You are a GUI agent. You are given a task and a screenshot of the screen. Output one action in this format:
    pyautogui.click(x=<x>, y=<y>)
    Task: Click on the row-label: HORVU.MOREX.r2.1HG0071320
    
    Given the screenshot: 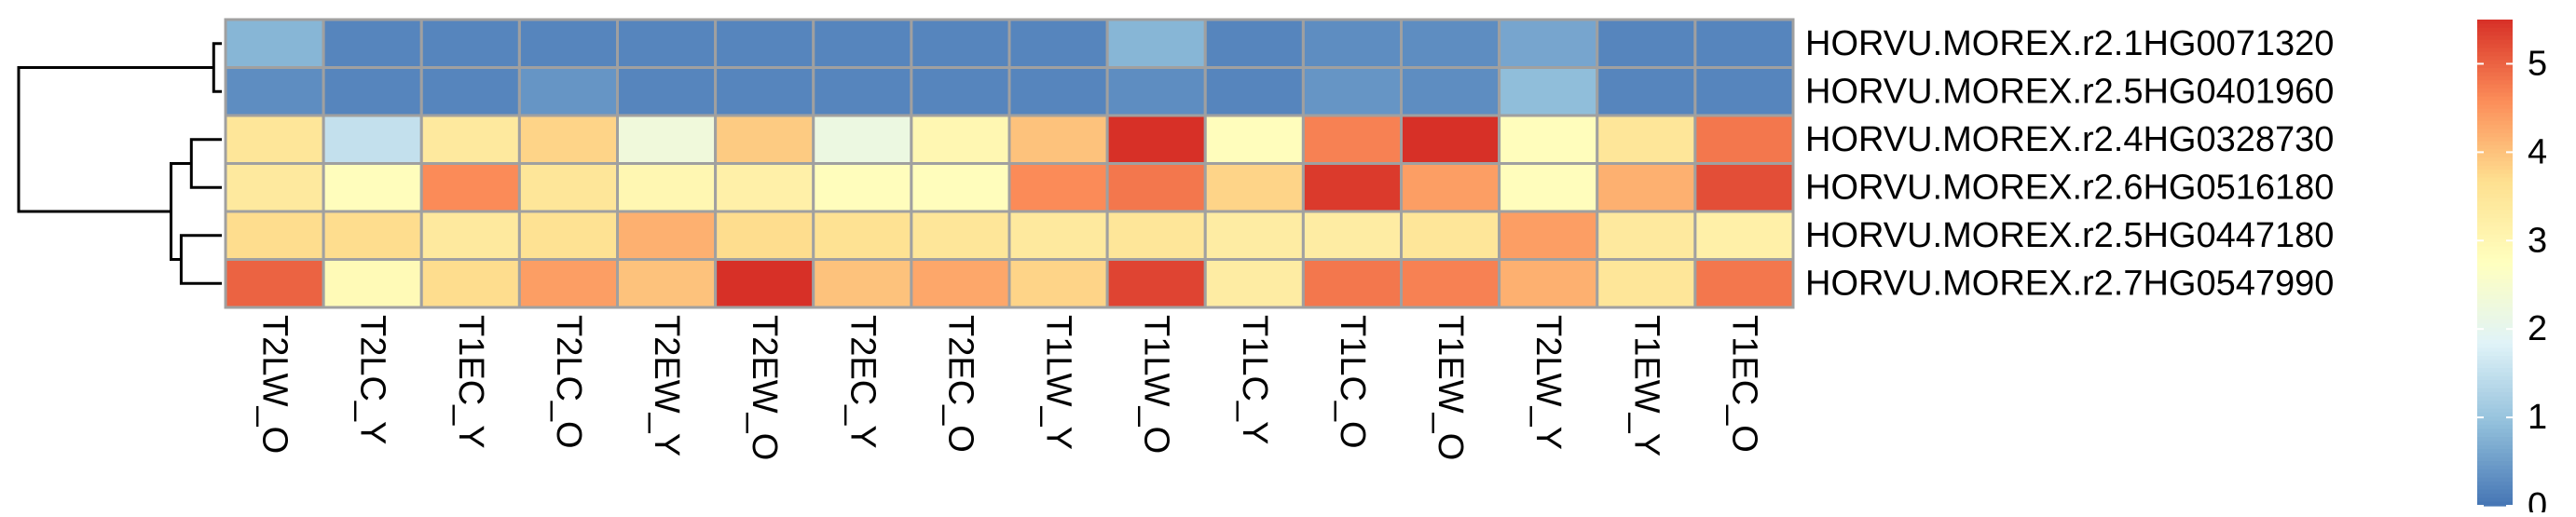 What is the action you would take?
    pyautogui.click(x=2069, y=43)
    